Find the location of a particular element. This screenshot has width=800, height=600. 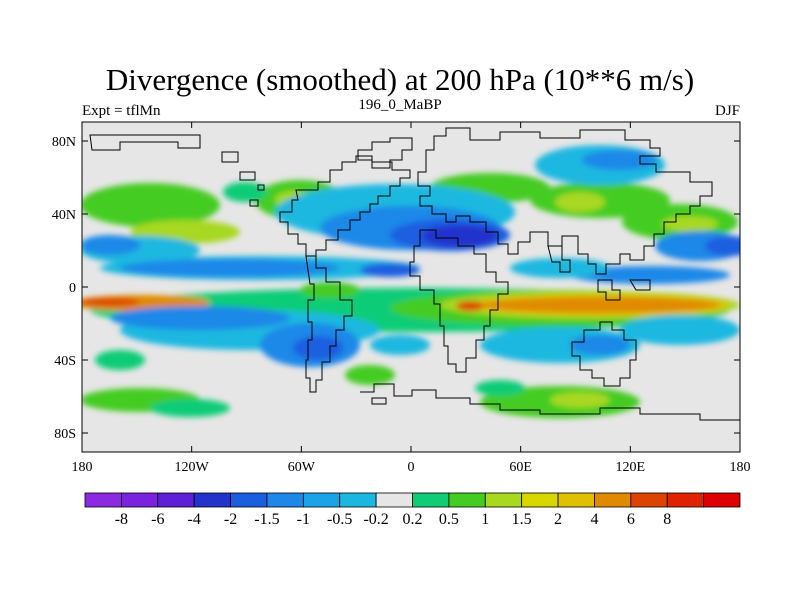

experiment-label: Expt = tflMn is located at coordinates (121, 111).